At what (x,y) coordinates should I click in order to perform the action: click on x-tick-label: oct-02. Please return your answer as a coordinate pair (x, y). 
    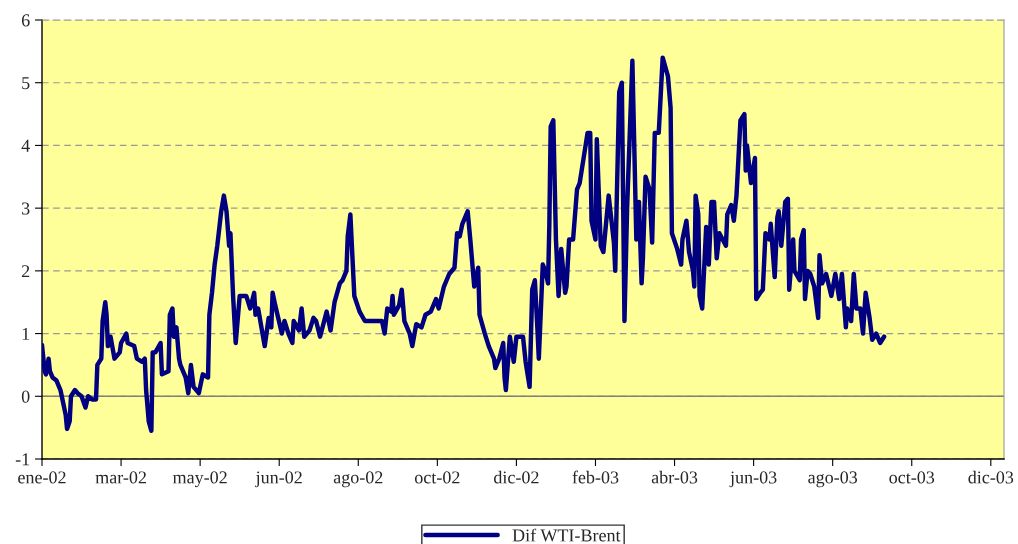
    Looking at the image, I should click on (437, 477).